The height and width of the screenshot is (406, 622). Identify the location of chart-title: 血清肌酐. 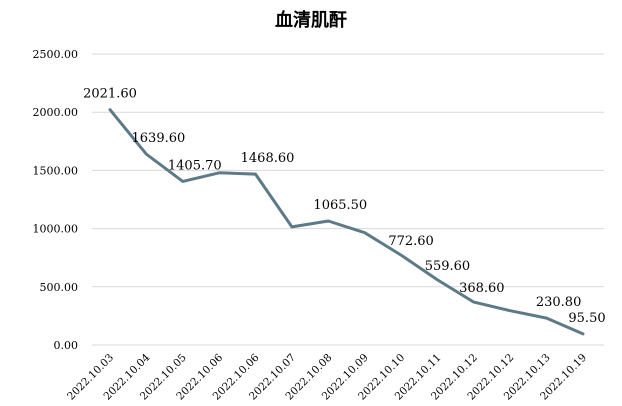
(311, 20).